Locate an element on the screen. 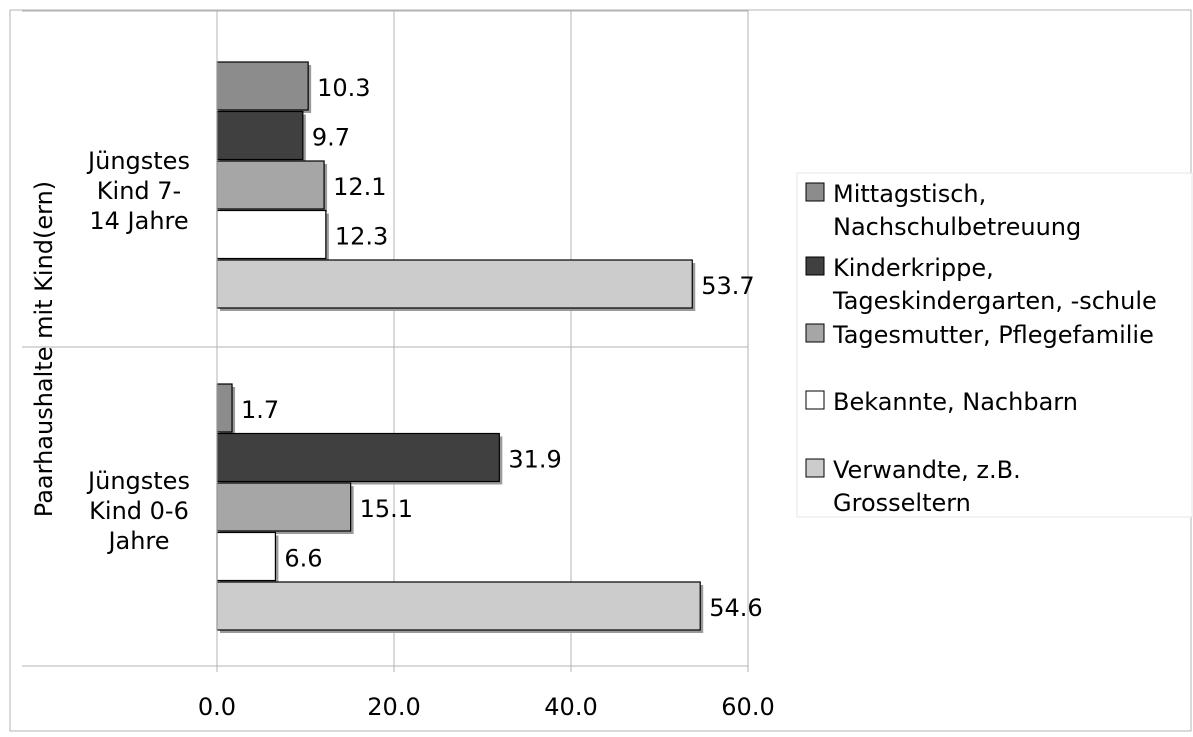 This screenshot has width=1193, height=737. x-tick-label: 40.0 is located at coordinates (570, 707).